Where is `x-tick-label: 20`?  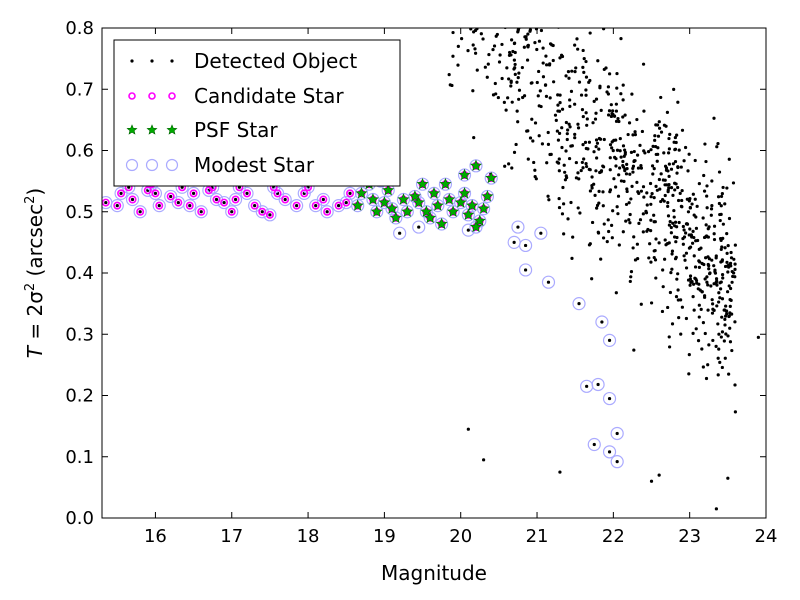 x-tick-label: 20 is located at coordinates (460, 536).